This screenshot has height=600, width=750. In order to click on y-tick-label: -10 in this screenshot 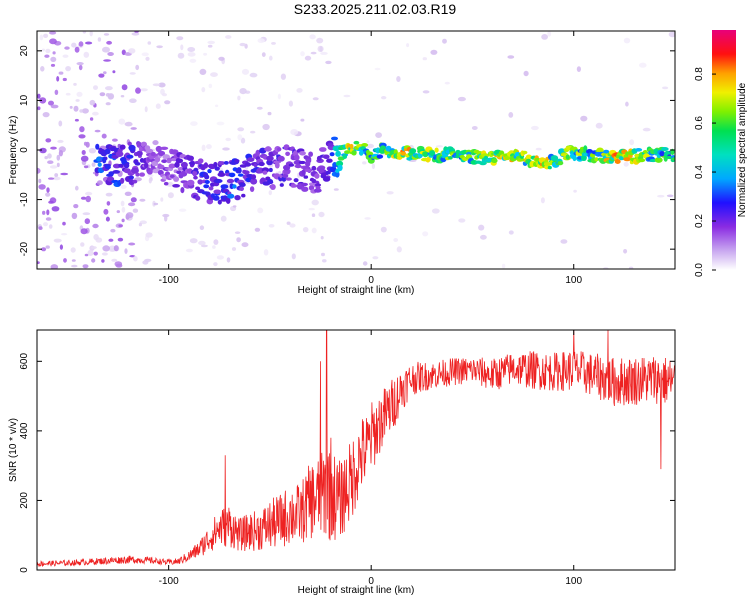, I will do `click(24, 199)`.